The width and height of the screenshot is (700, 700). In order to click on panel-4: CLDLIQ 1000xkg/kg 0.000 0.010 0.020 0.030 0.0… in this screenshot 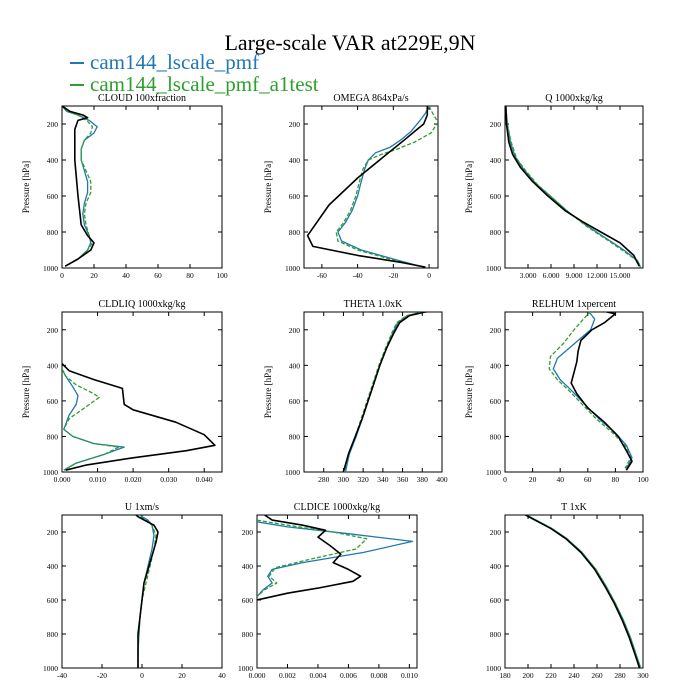, I will do `click(122, 391)`.